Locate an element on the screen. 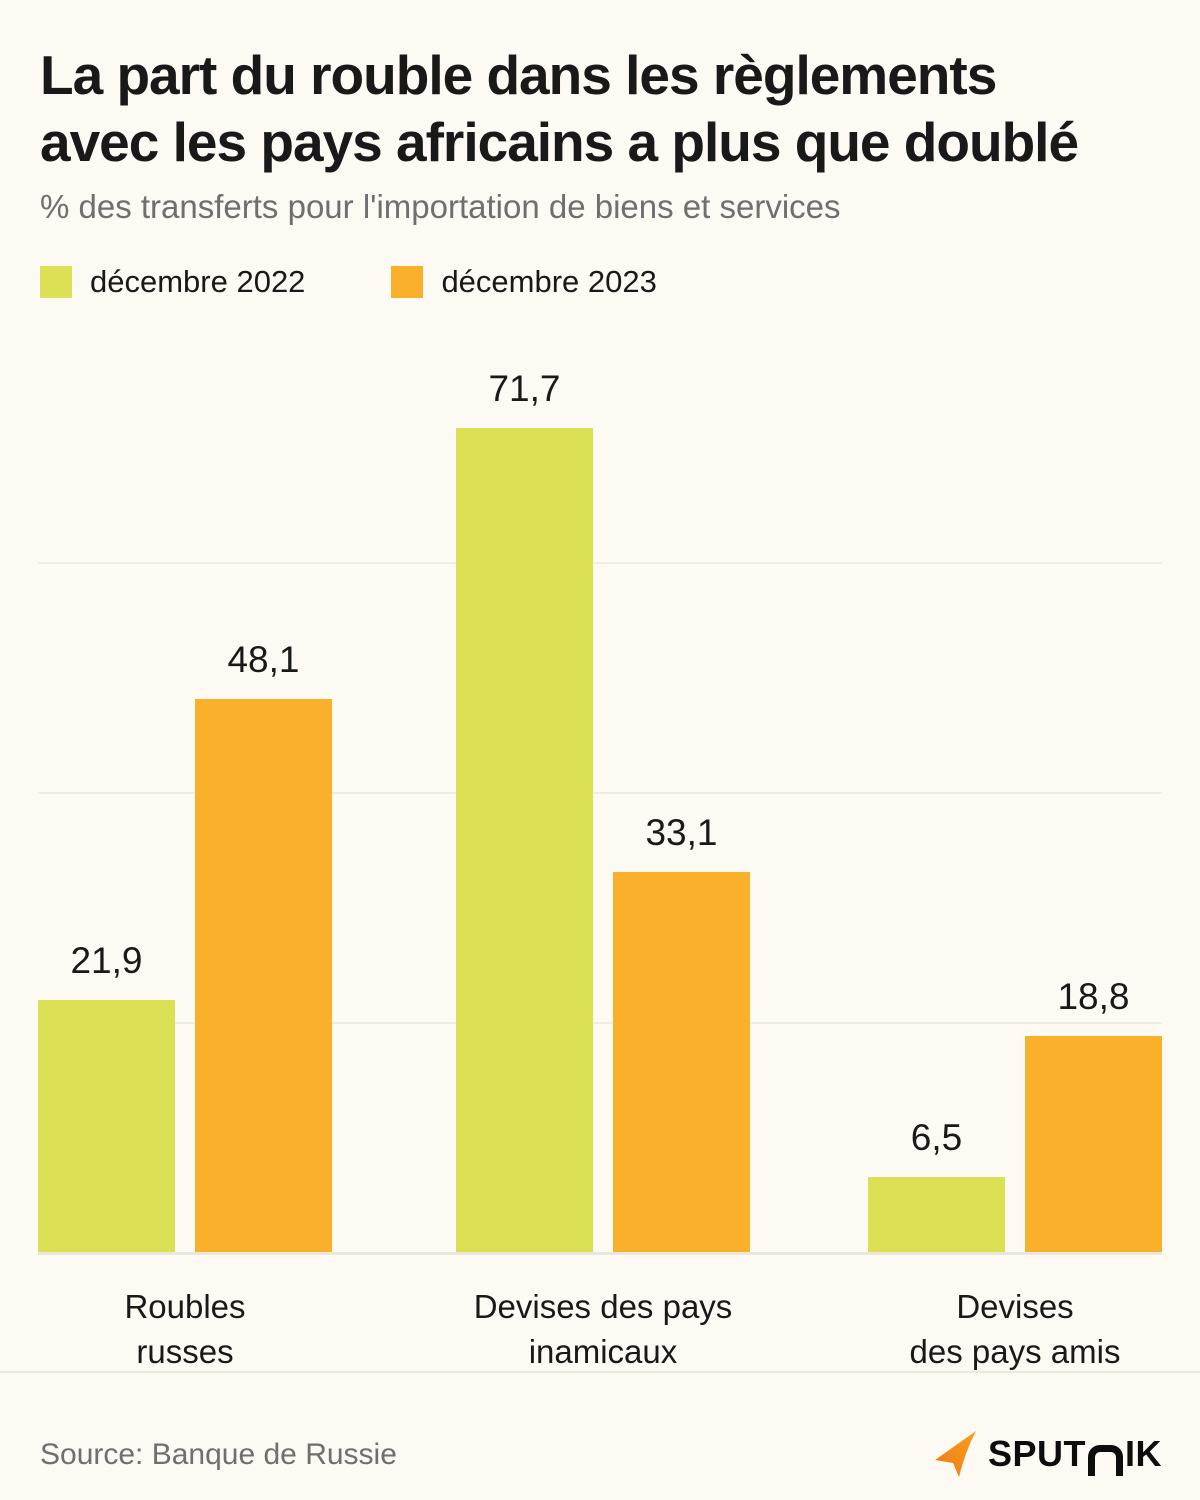 This screenshot has height=1500, width=1200. bar-value-label: 48,1 is located at coordinates (263, 659).